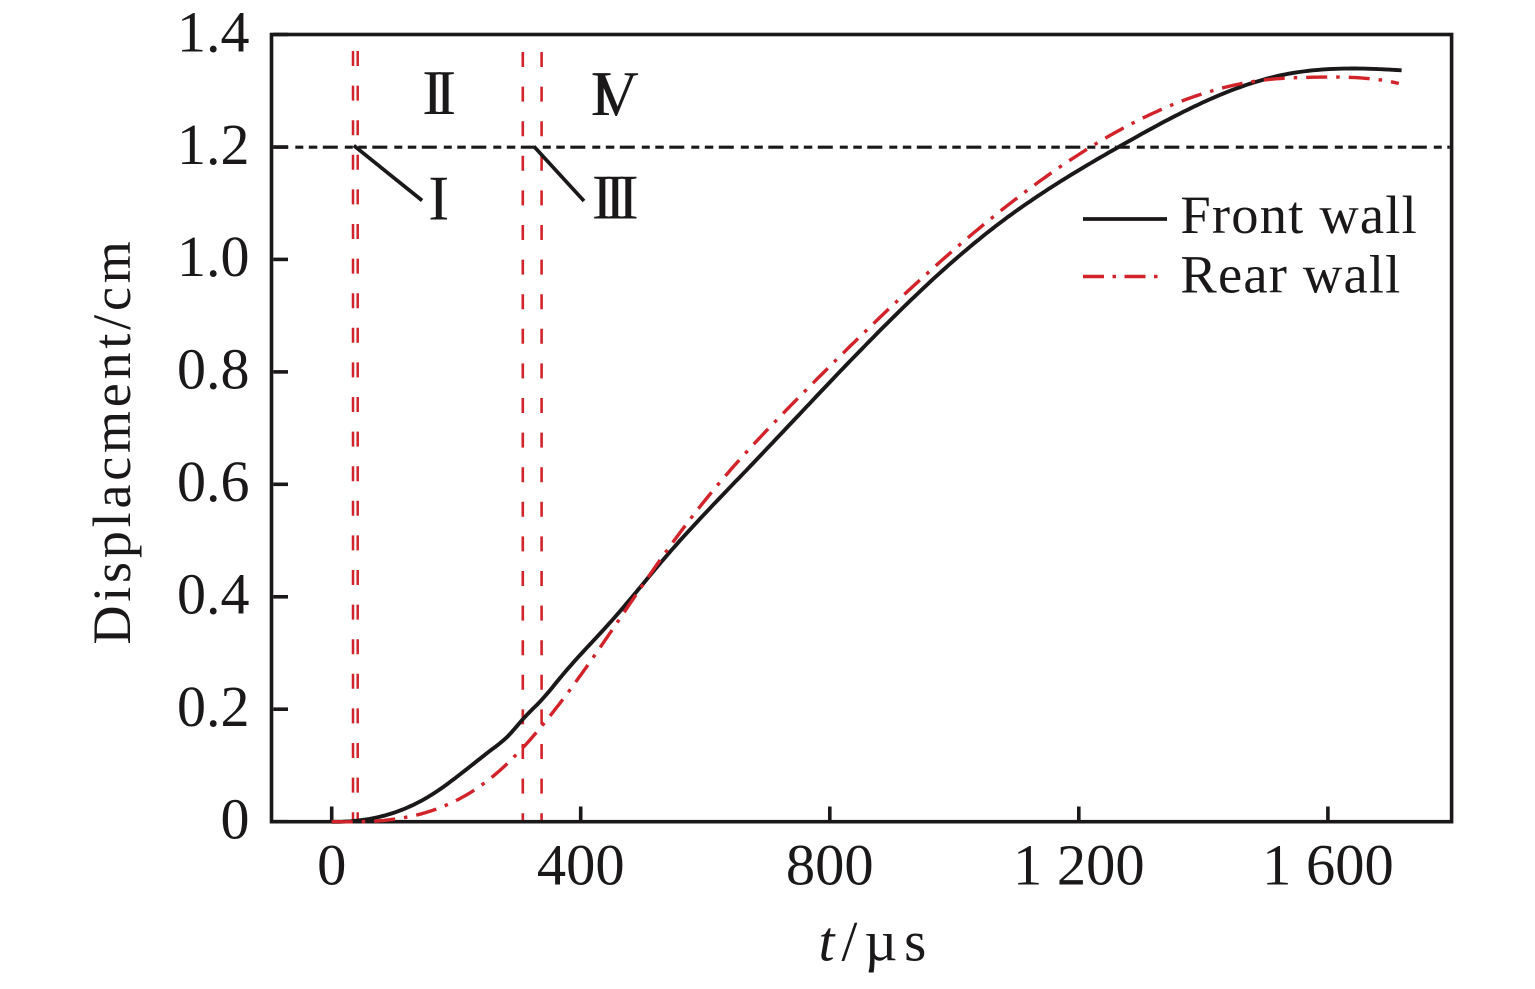  Describe the element at coordinates (876, 942) in the screenshot. I see `svg-text: t/µs` at that location.